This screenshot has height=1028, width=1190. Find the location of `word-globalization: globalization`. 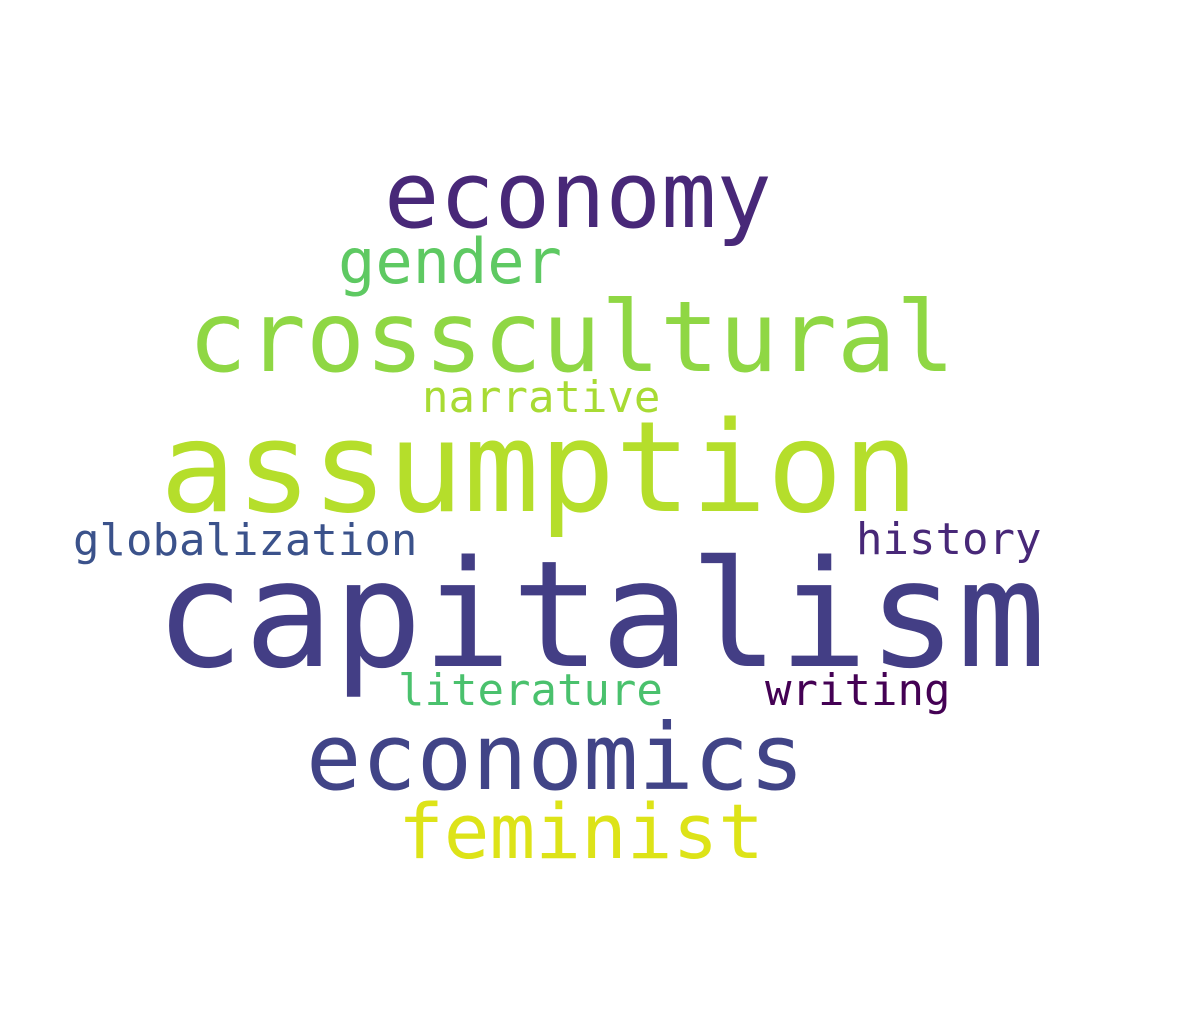

word-globalization: globalization is located at coordinates (245, 540).